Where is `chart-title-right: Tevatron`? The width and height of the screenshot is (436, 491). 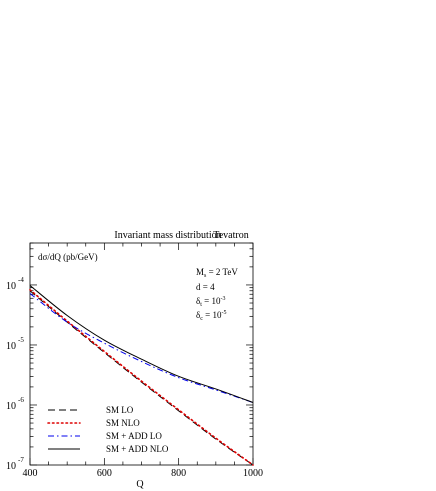 chart-title-right: Tevatron is located at coordinates (230, 235).